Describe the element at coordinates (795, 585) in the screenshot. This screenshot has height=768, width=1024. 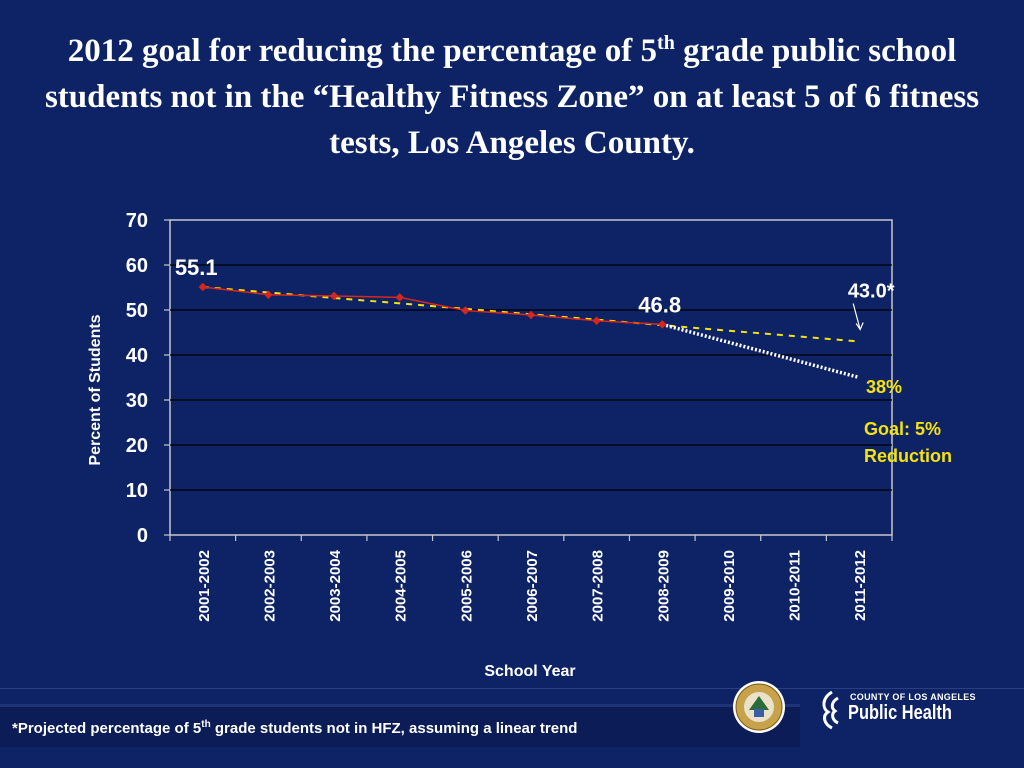
I see `x-tick-label: 2010-2011` at that location.